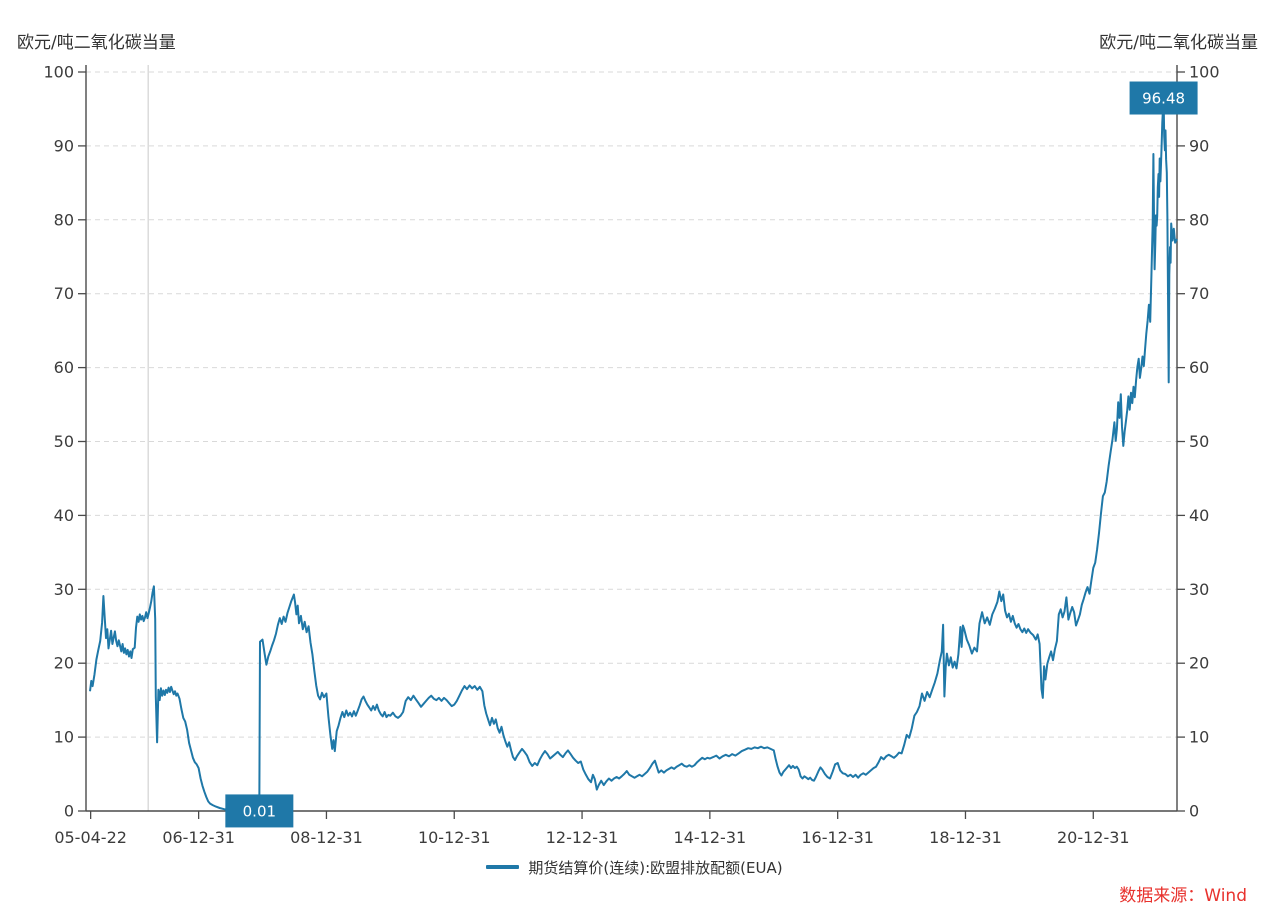  I want to click on legend: 期货结算价(连续):欧盟排放配额(EUA), so click(634, 867).